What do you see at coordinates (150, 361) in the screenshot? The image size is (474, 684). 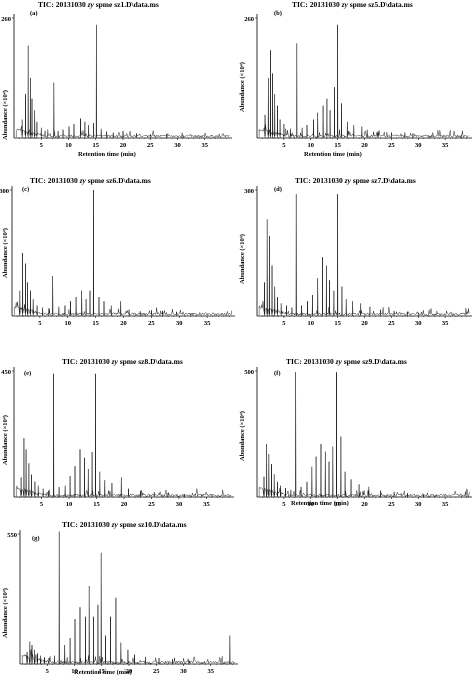 I see `panel-title-suffix: spme sz8.D\data.ms` at bounding box center [150, 361].